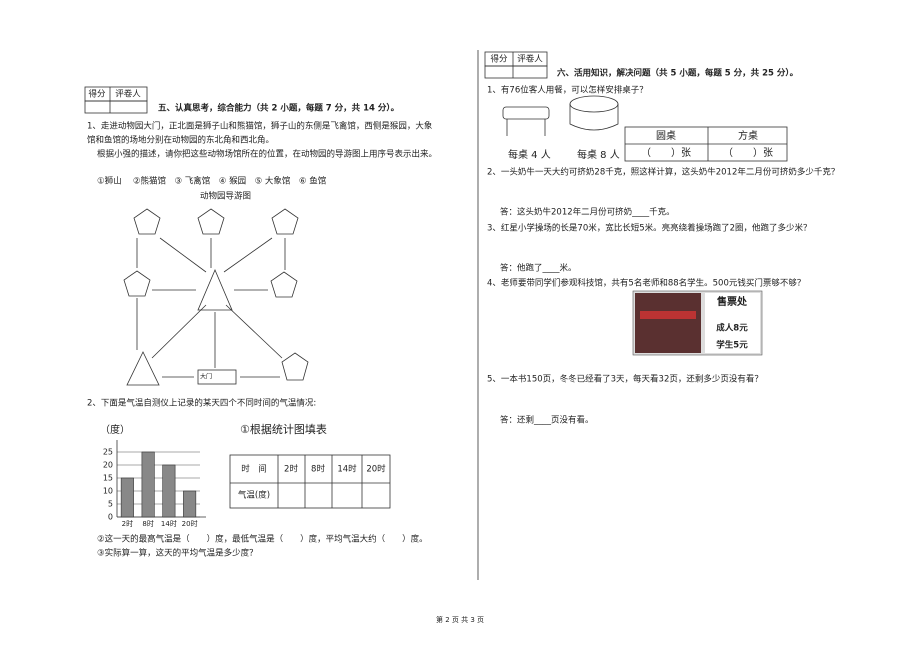 This screenshot has width=920, height=650. Describe the element at coordinates (254, 495) in the screenshot. I see `row-label: 气温(度)` at that location.